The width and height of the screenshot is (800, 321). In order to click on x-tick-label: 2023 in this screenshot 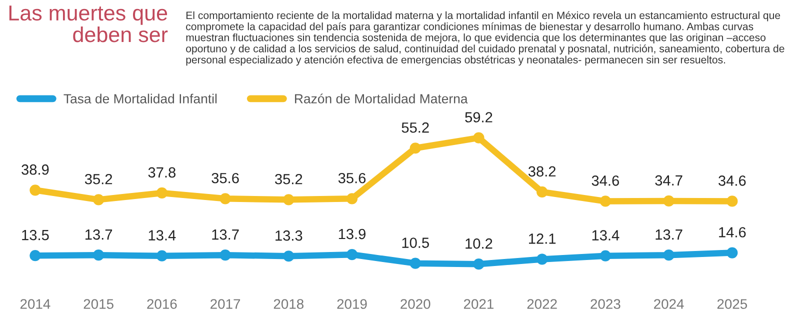, I will do `click(605, 304)`.